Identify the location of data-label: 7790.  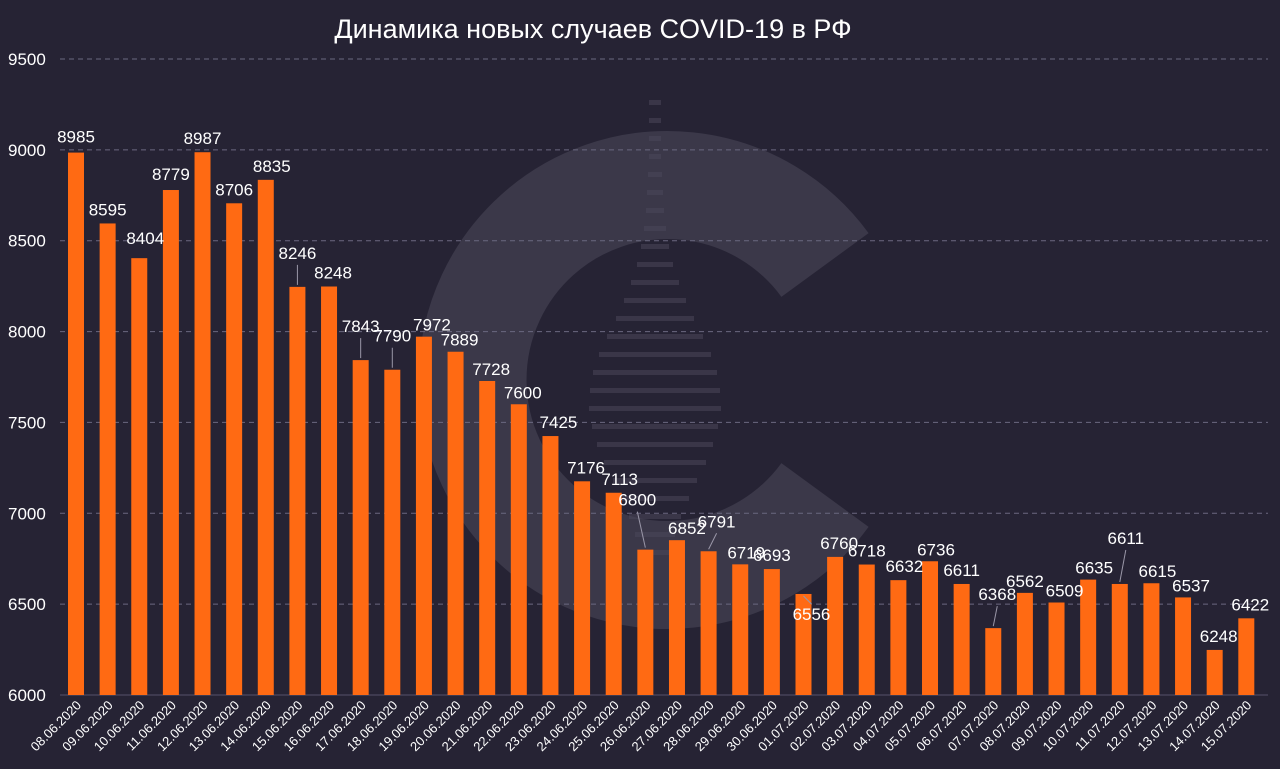
(392, 336).